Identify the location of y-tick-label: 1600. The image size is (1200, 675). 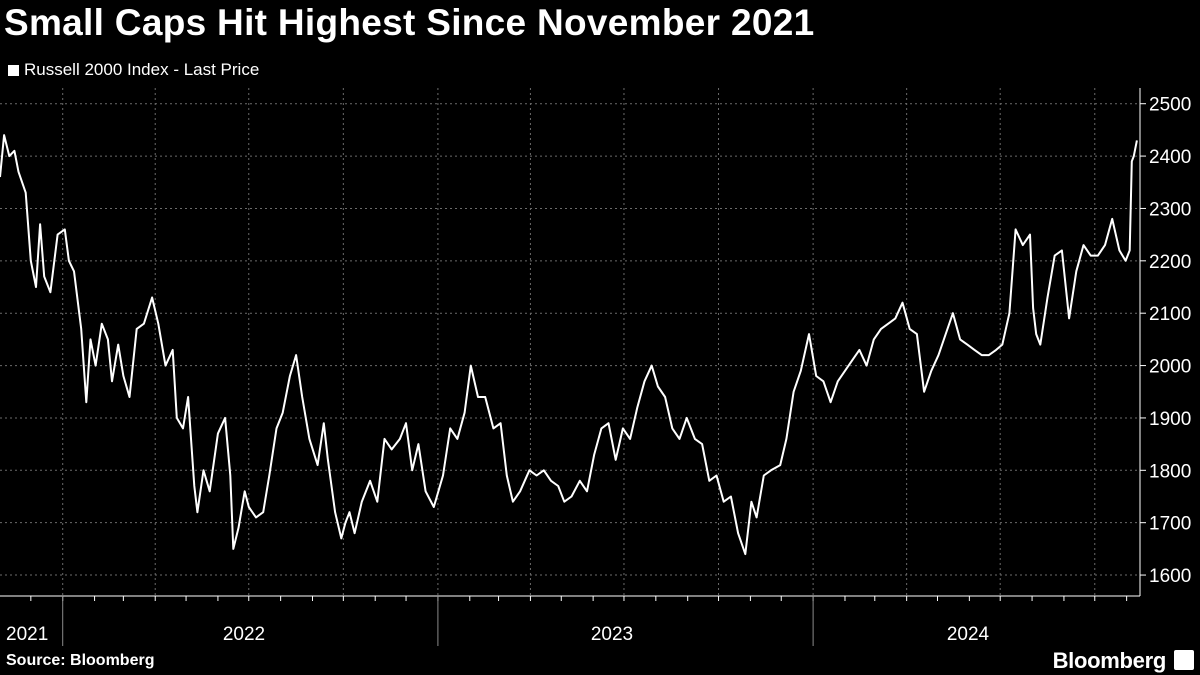
(1170, 576).